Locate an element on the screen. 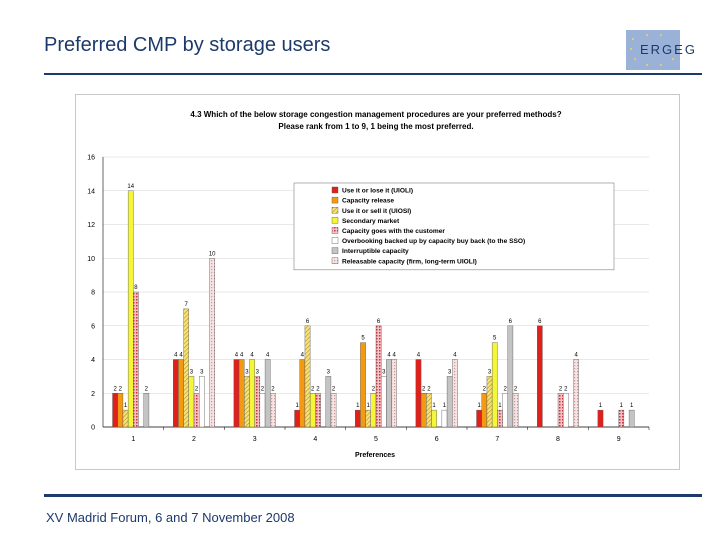  y-tick-label: 0 is located at coordinates (93, 428).